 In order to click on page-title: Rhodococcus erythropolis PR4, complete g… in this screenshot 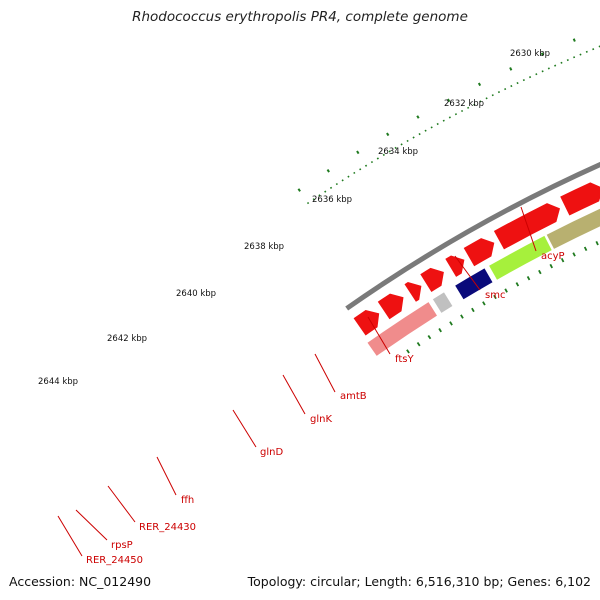, I will do `click(300, 17)`.